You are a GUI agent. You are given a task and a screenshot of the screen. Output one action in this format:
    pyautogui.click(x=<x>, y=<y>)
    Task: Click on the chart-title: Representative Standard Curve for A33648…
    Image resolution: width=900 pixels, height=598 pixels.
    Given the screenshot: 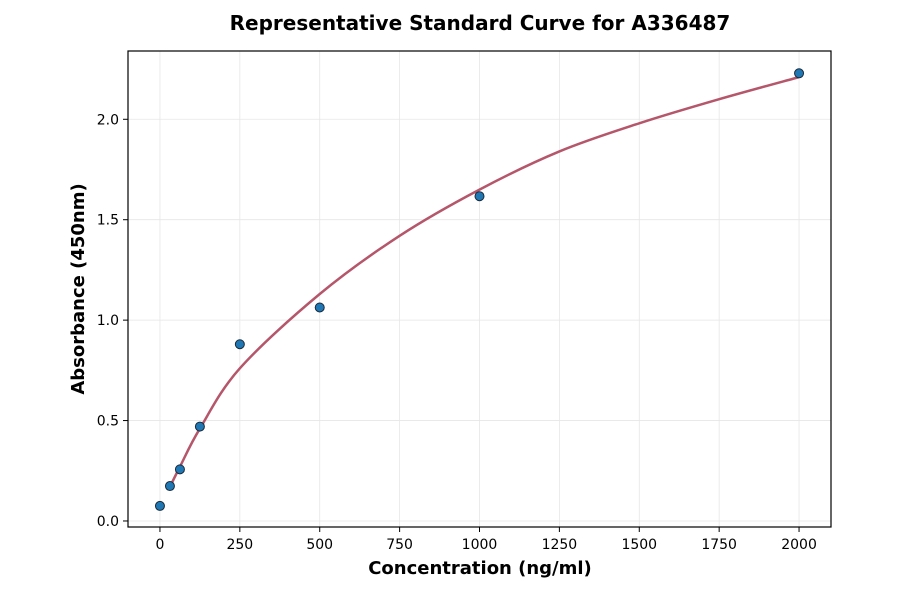 What is the action you would take?
    pyautogui.click(x=480, y=23)
    